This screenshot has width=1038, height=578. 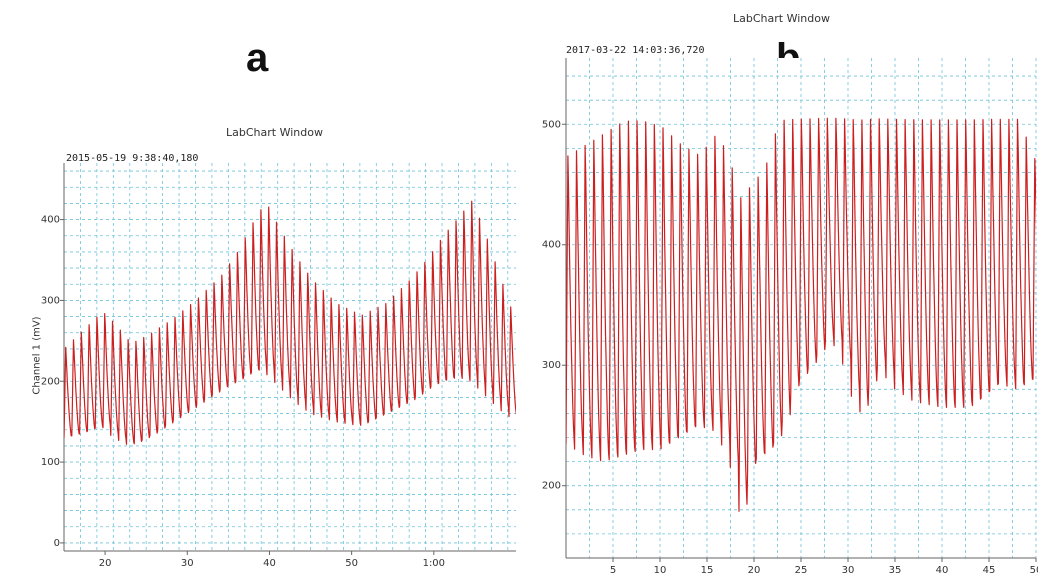 What do you see at coordinates (434, 563) in the screenshot?
I see `x-tick-label: 1:00` at bounding box center [434, 563].